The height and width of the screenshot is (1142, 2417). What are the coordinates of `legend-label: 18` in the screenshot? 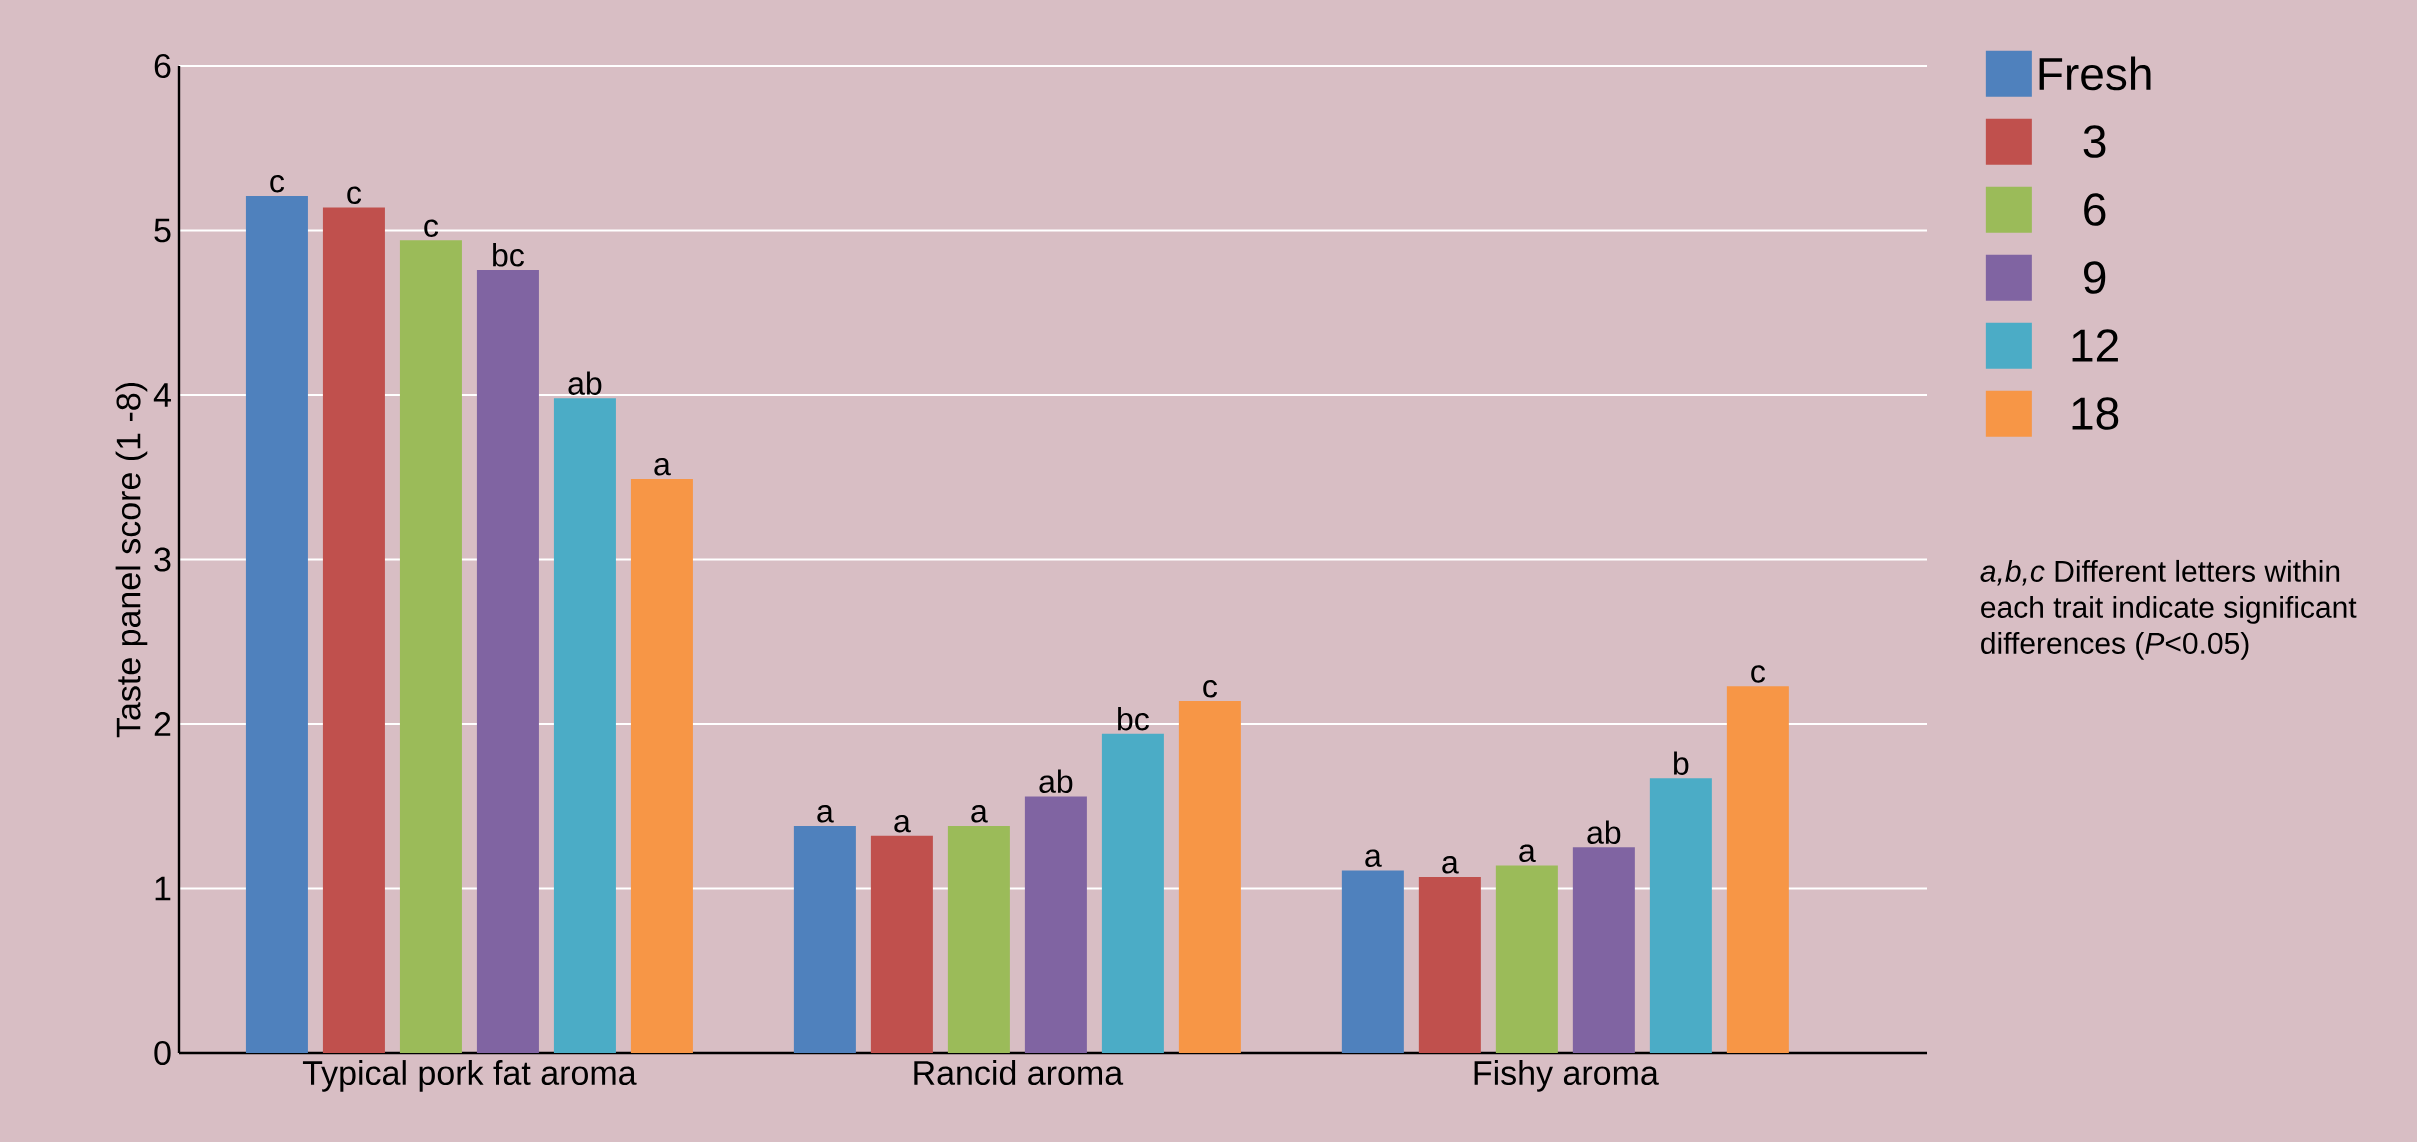 It's located at (2095, 413).